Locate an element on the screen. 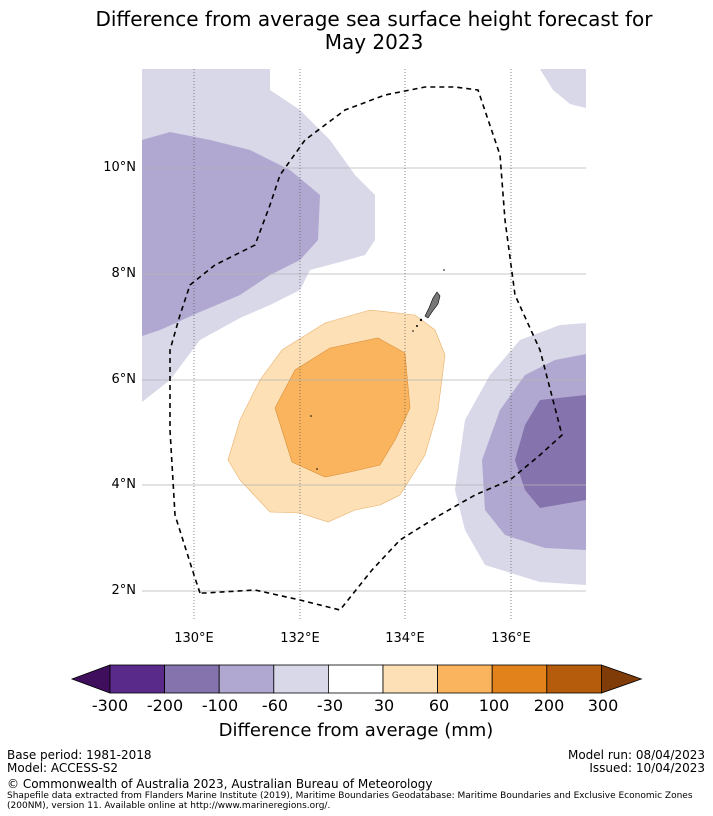 Image resolution: width=713 pixels, height=816 pixels. palau-islands is located at coordinates (377, 369).